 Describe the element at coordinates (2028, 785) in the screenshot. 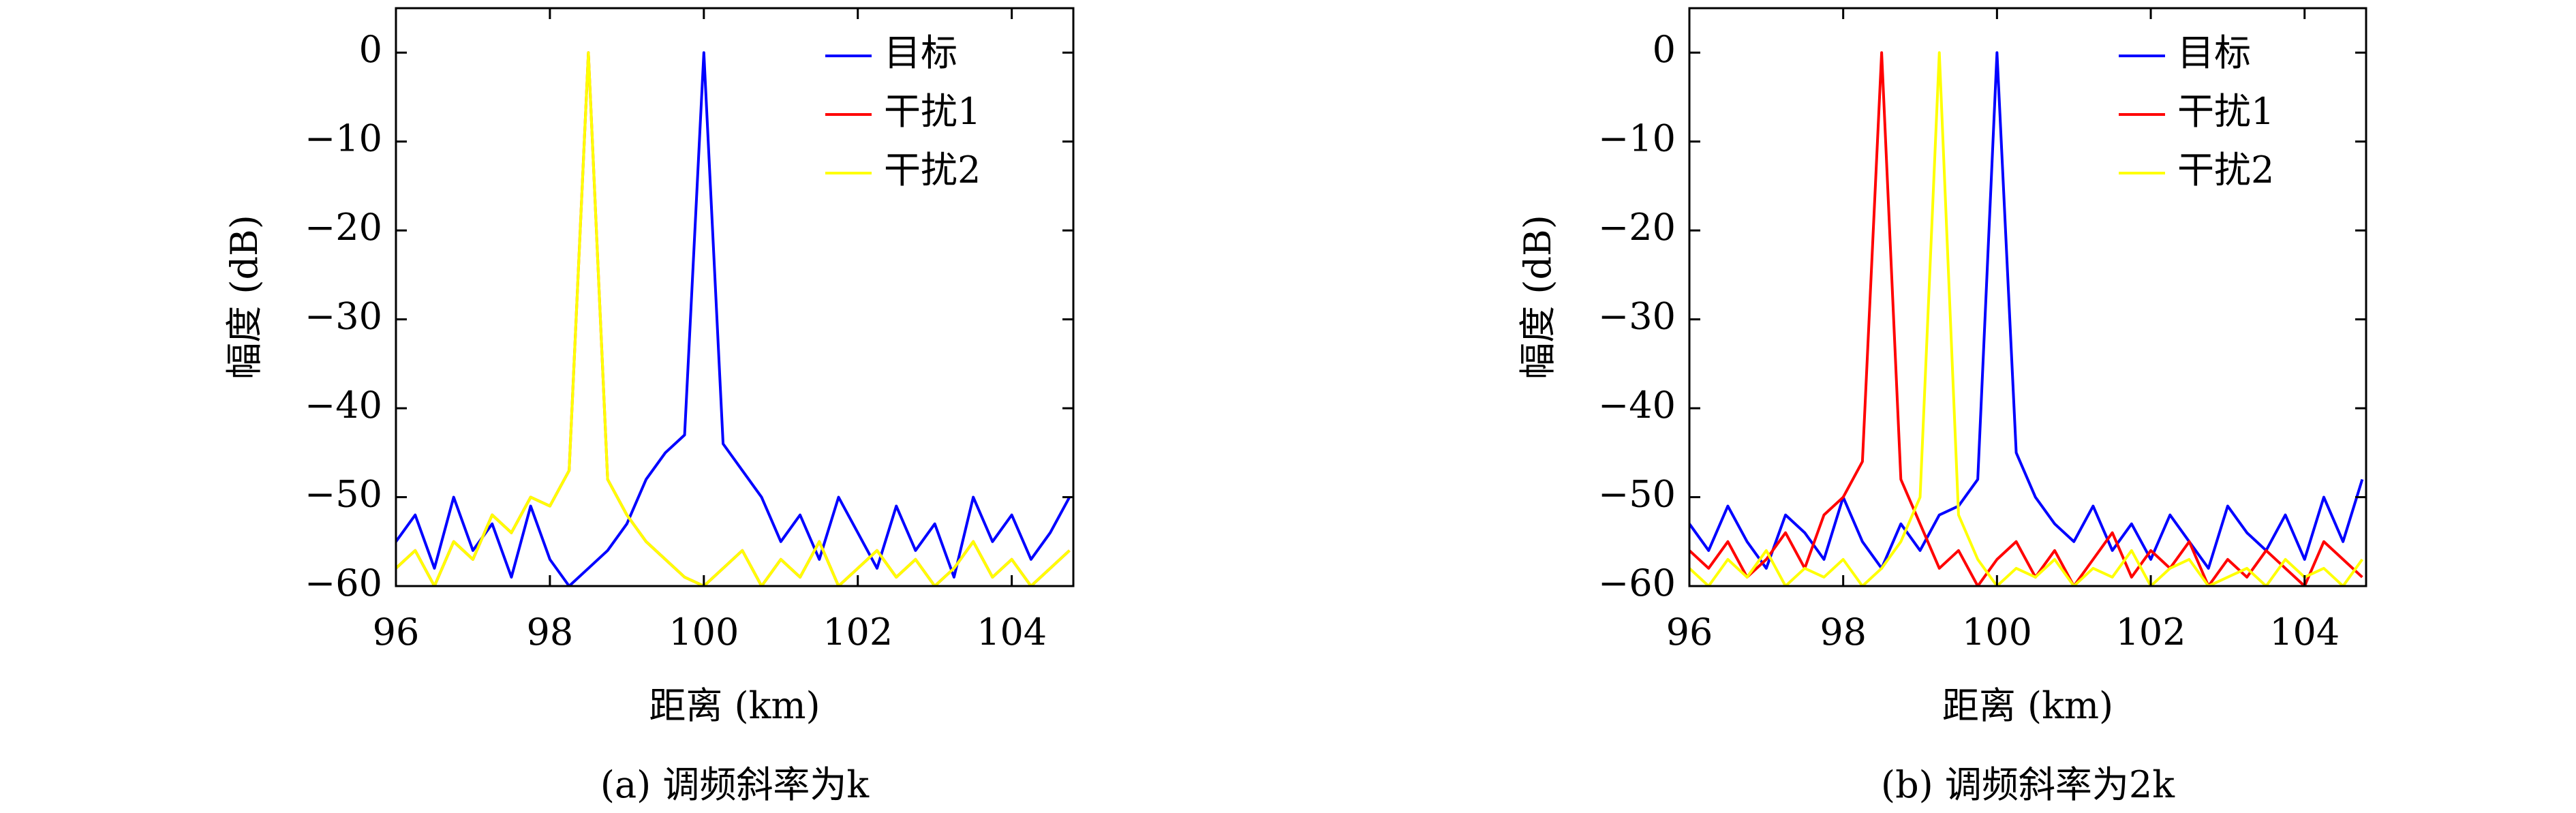

I see `caption: (b) 调频斜率为2k` at that location.